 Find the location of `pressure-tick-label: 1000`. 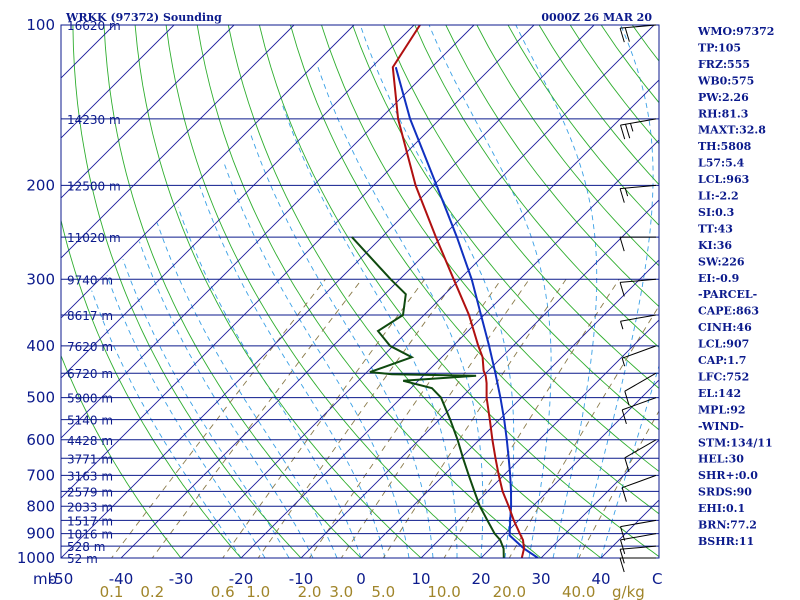

pressure-tick-label: 1000 is located at coordinates (36, 558).